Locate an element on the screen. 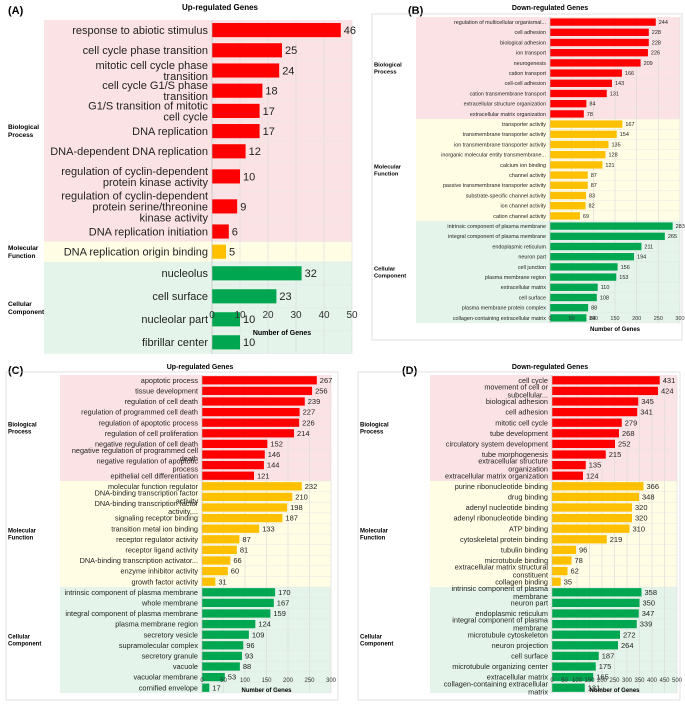  value-label: 9 is located at coordinates (243, 207).